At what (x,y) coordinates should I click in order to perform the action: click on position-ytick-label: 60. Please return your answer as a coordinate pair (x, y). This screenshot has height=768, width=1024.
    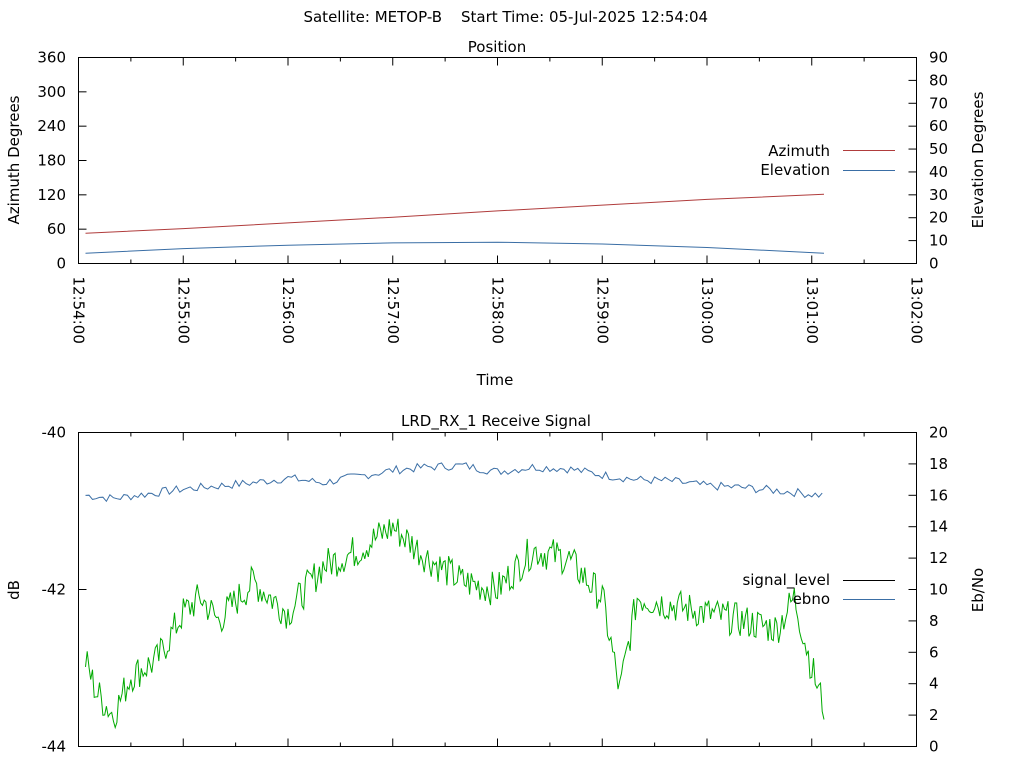
    Looking at the image, I should click on (56, 229).